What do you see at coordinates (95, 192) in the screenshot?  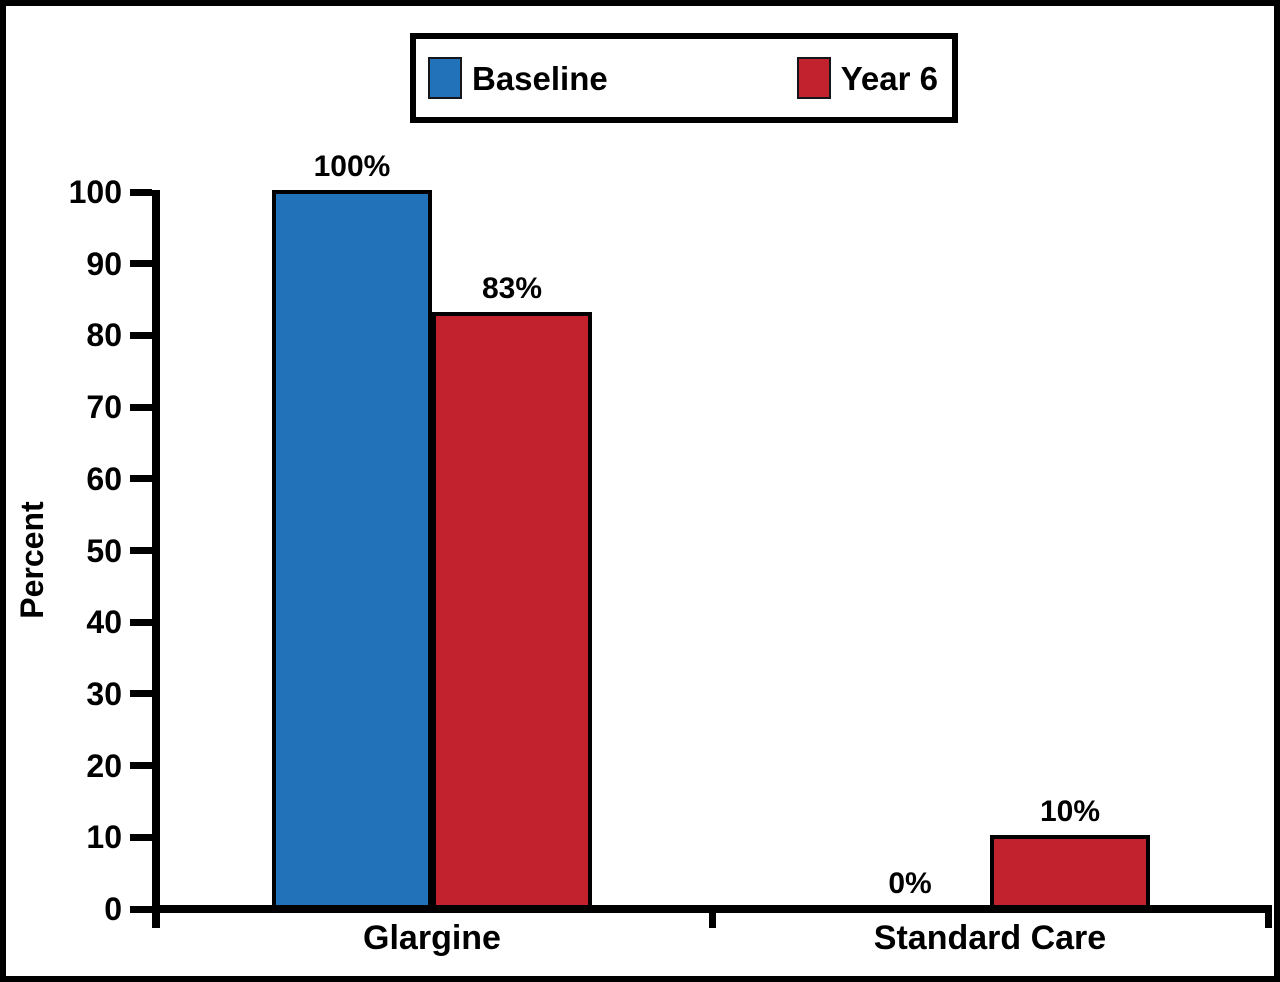 I see `y-tick-label: 100` at bounding box center [95, 192].